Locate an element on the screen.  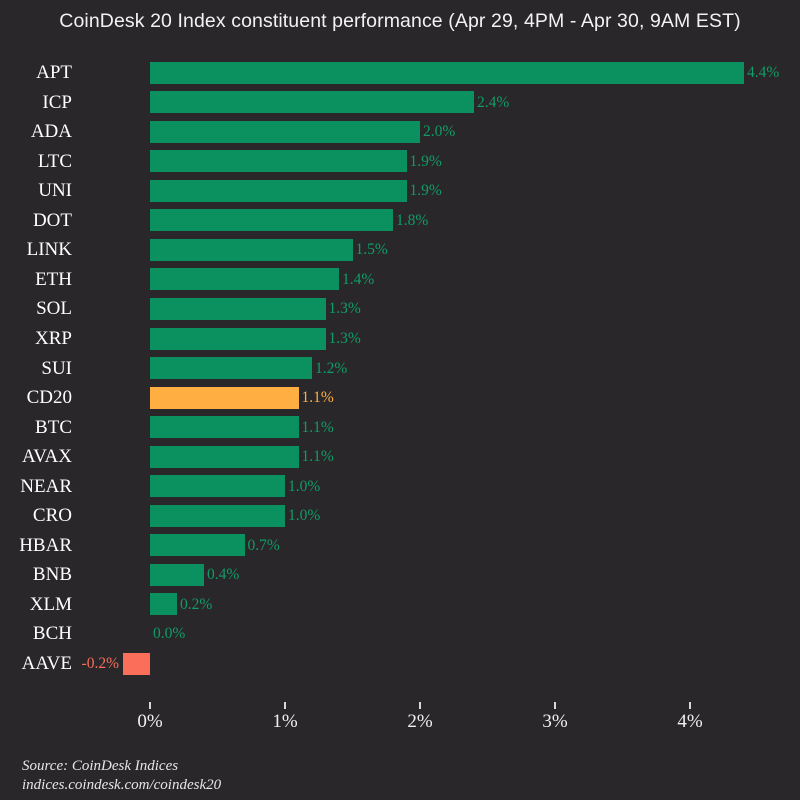
category-label-sui: SUI is located at coordinates (56, 368).